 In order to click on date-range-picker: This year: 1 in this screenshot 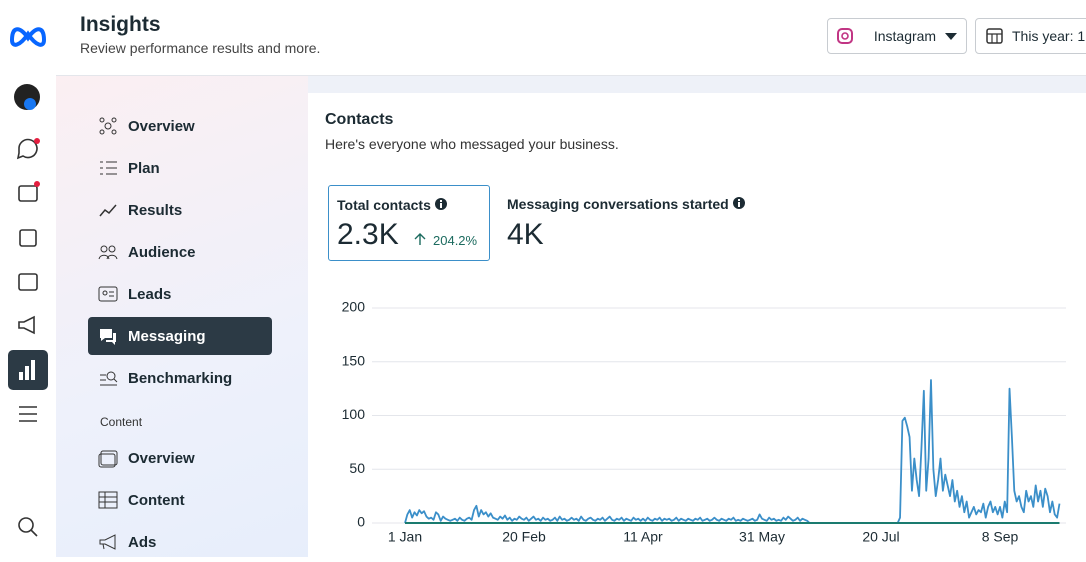, I will do `click(1030, 36)`.